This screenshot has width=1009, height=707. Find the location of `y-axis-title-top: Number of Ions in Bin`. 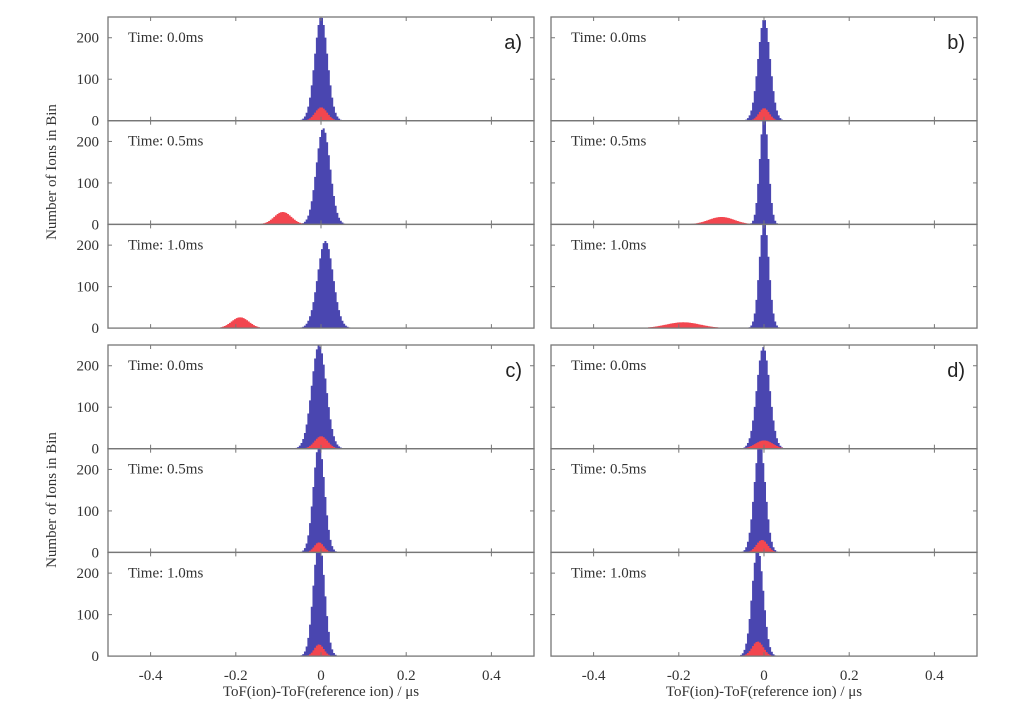

y-axis-title-top: Number of Ions in Bin is located at coordinates (52, 172).